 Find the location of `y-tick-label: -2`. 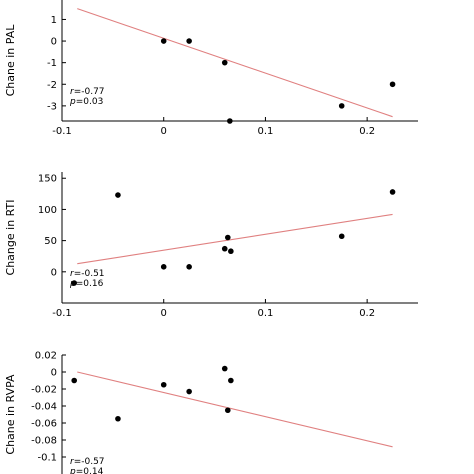

y-tick-label: -2 is located at coordinates (52, 85).